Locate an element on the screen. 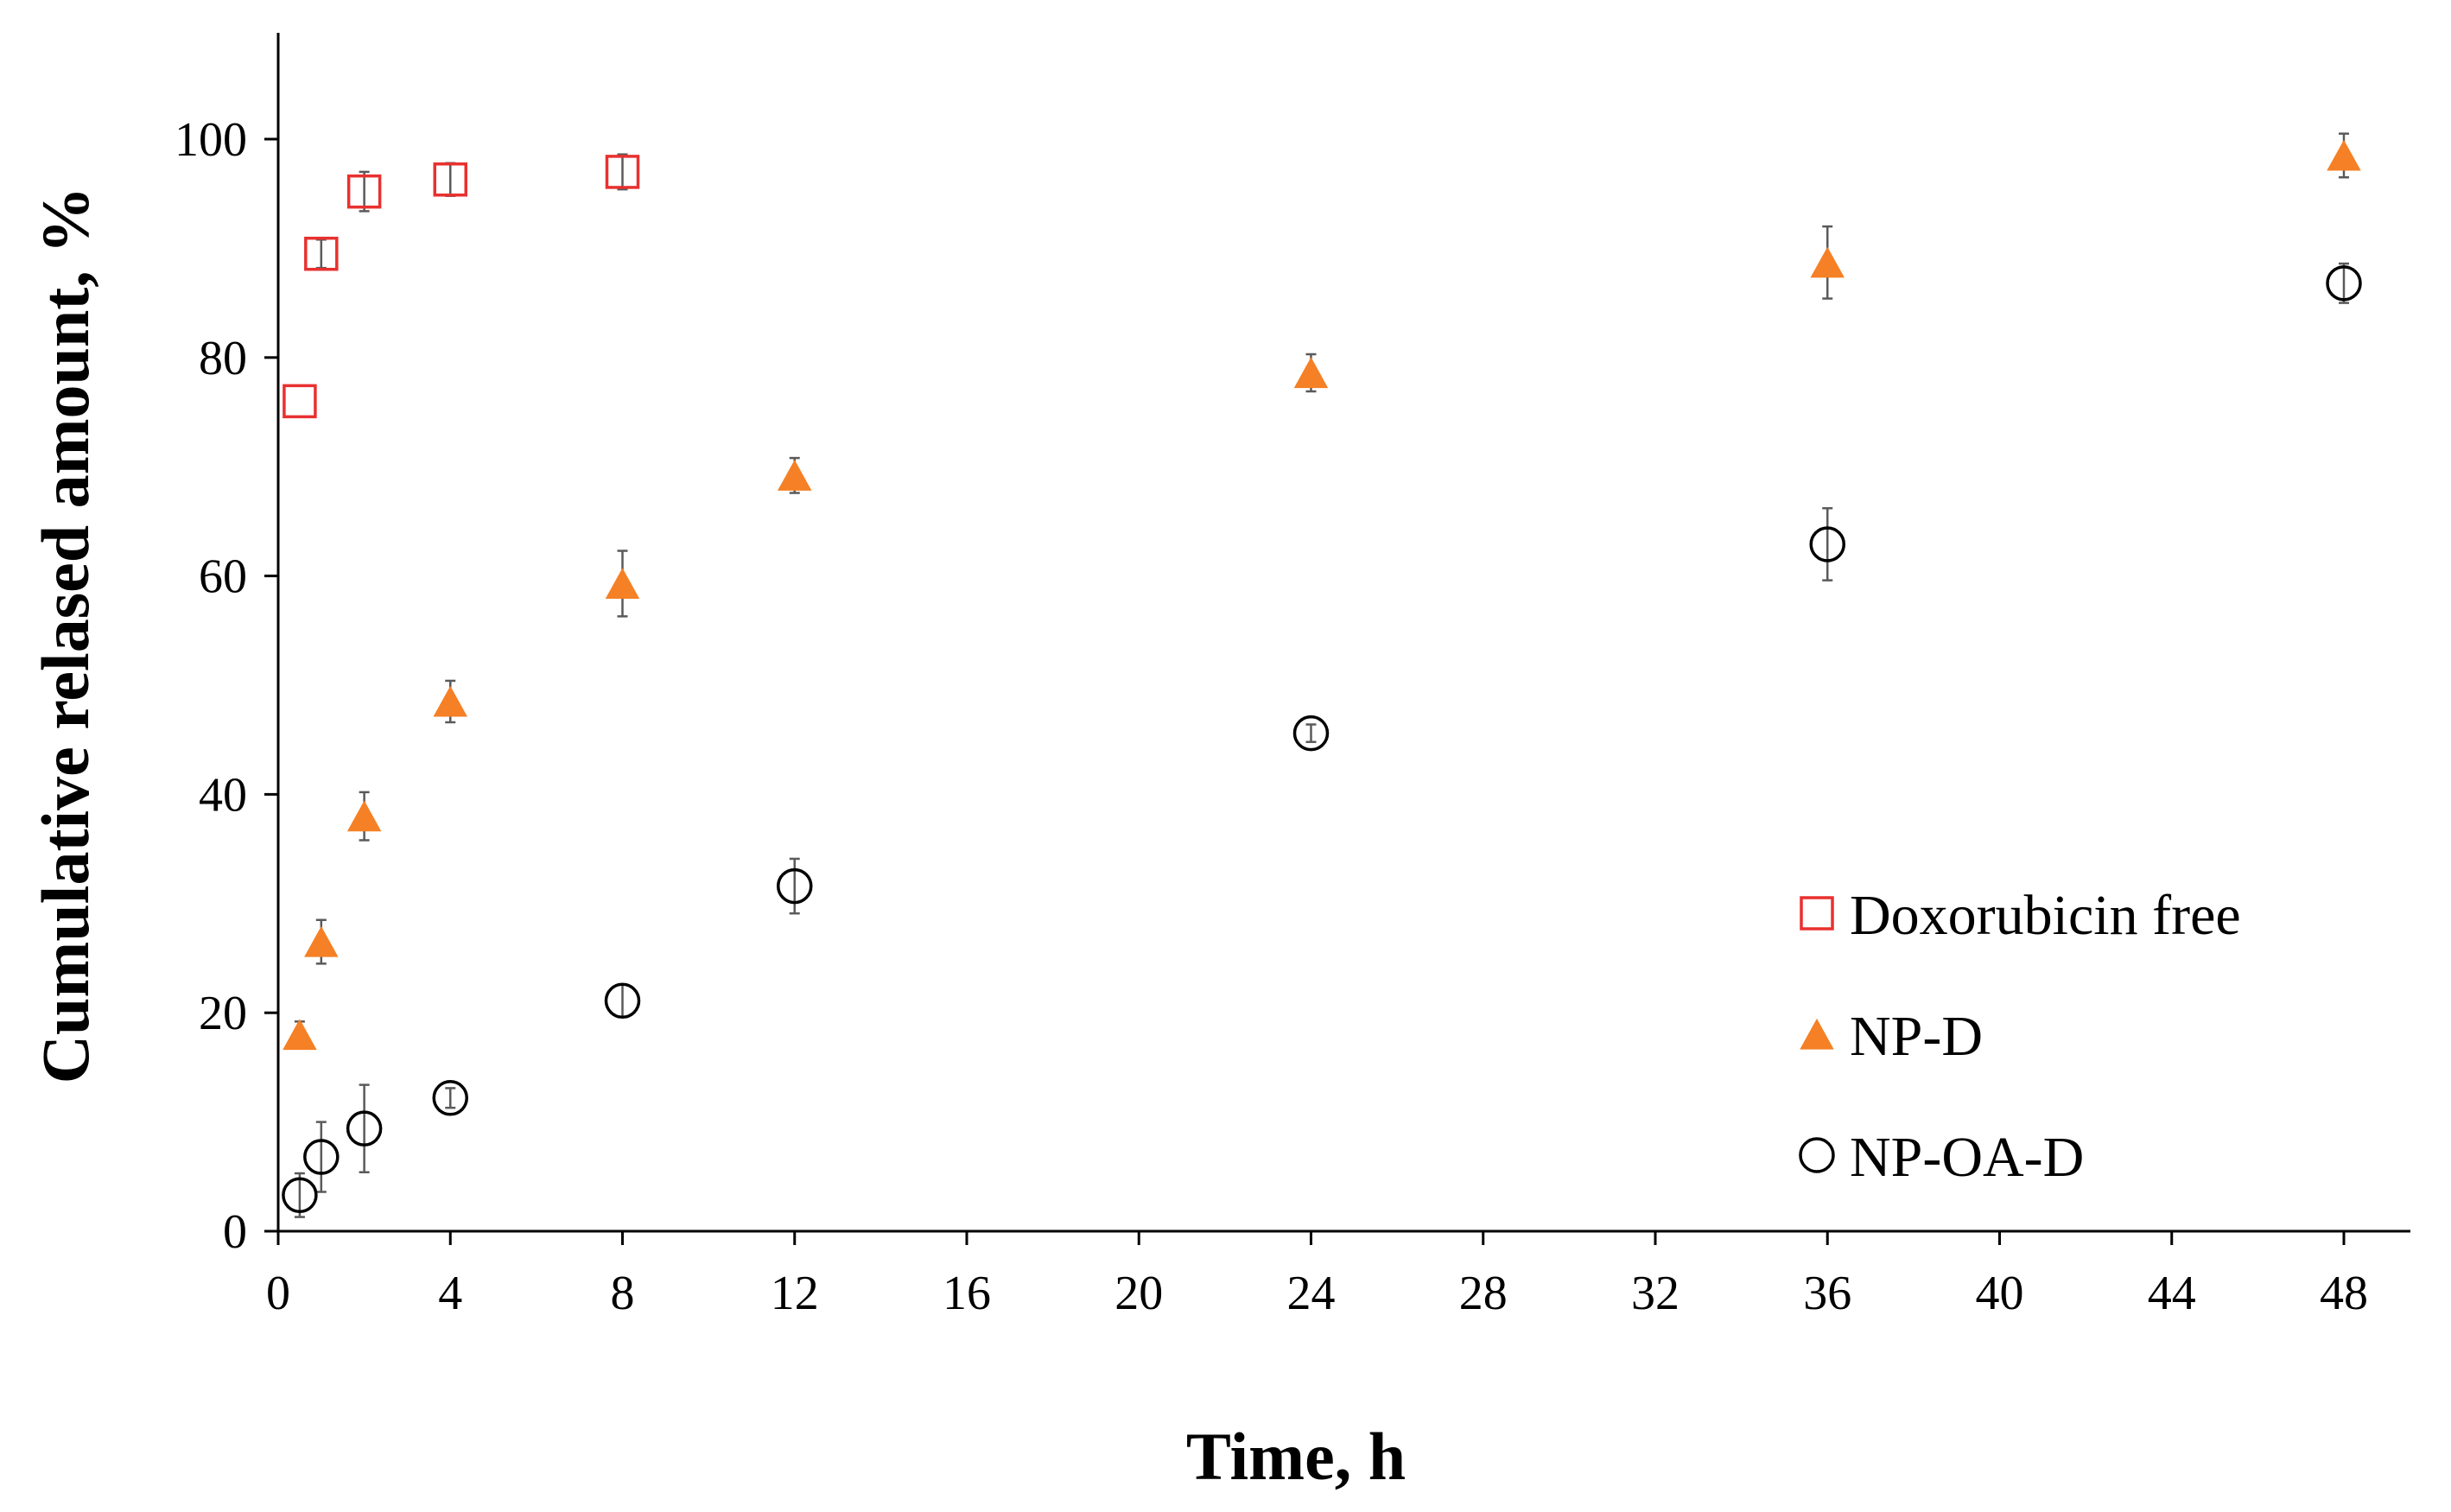 The height and width of the screenshot is (1512, 2451). legend-marker-np-oa-d is located at coordinates (1817, 1155).